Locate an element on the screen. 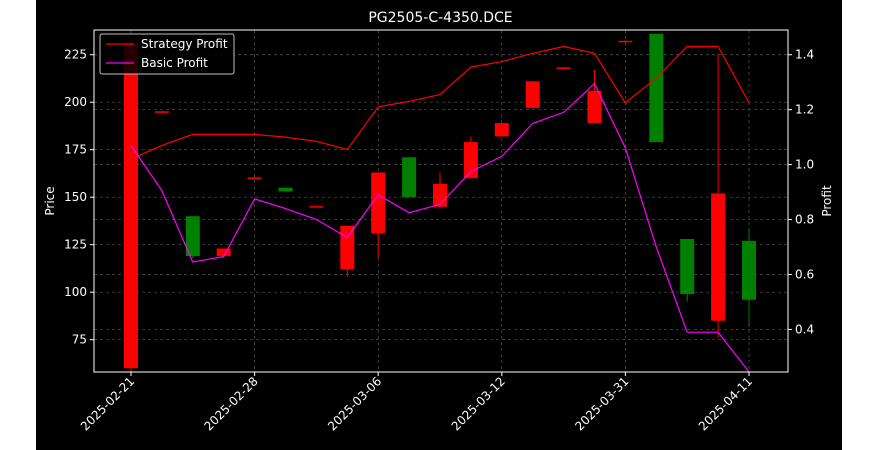  y-tick-label-left: 75 is located at coordinates (79, 340).